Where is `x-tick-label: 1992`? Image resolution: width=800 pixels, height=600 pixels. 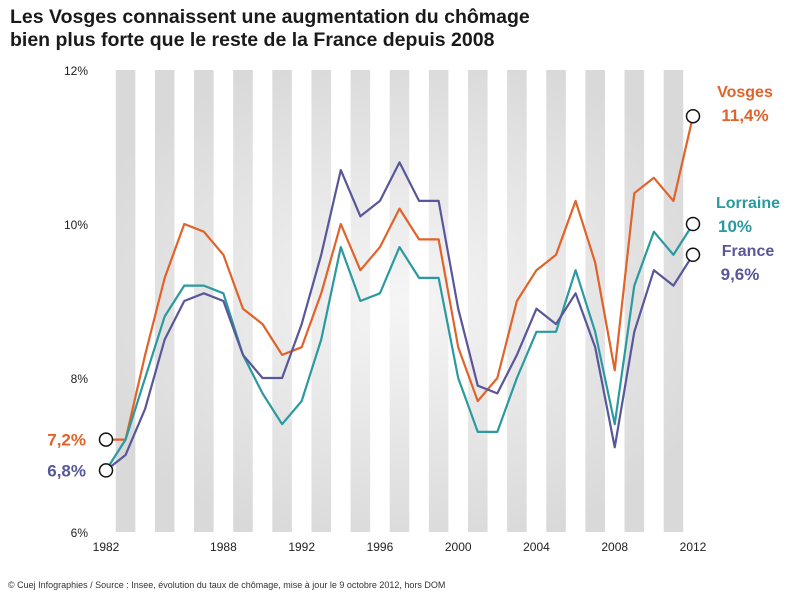 x-tick-label: 1992 is located at coordinates (301, 547).